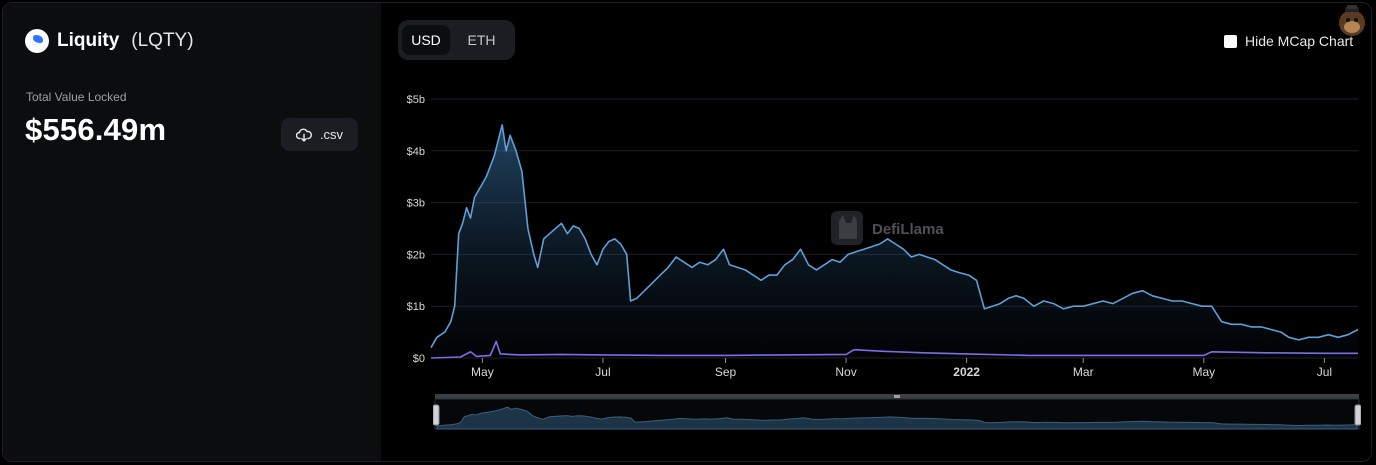 The image size is (1376, 465). Describe the element at coordinates (303, 135) in the screenshot. I see `cloud-download-icon` at that location.